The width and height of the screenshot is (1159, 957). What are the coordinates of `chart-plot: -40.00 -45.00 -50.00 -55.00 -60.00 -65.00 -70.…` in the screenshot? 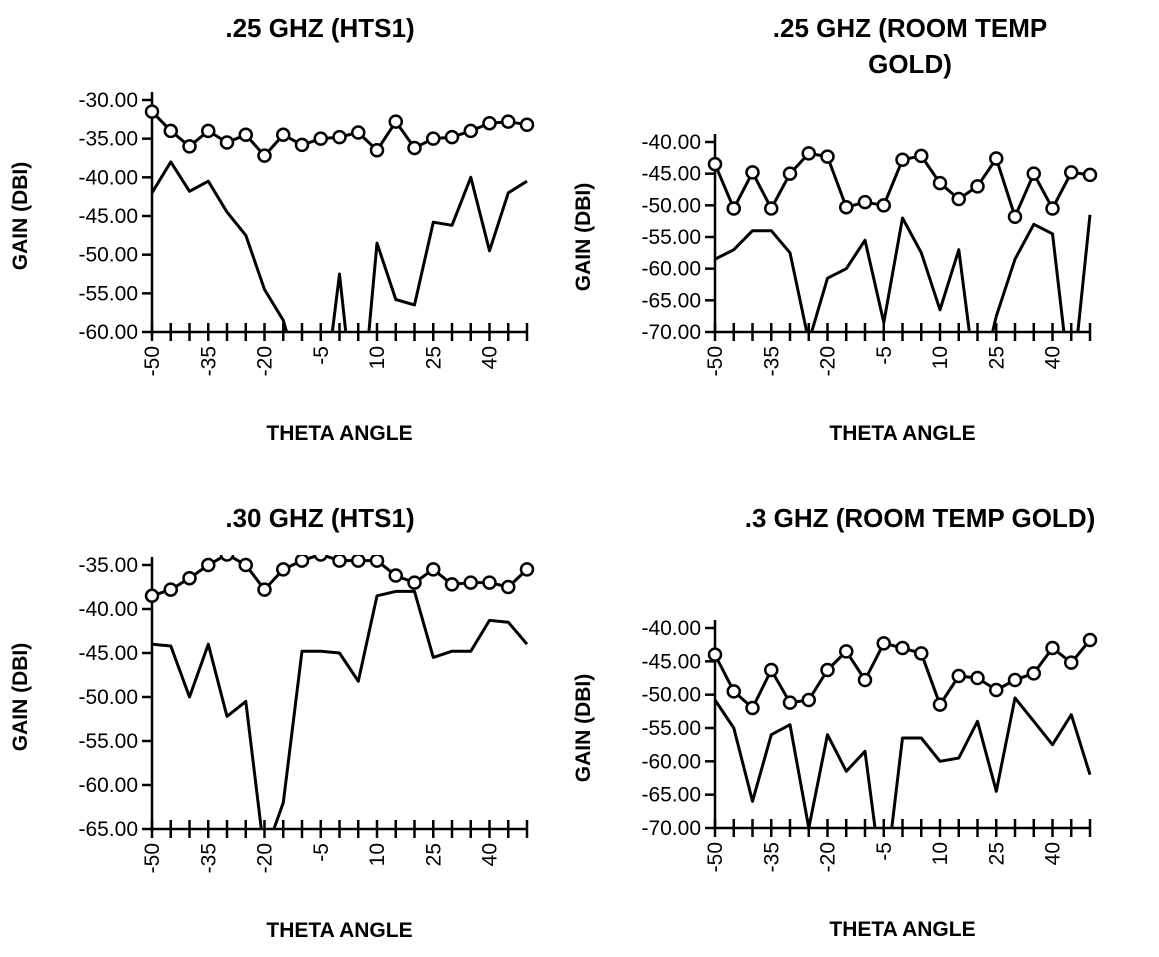 It's located at (835, 288).